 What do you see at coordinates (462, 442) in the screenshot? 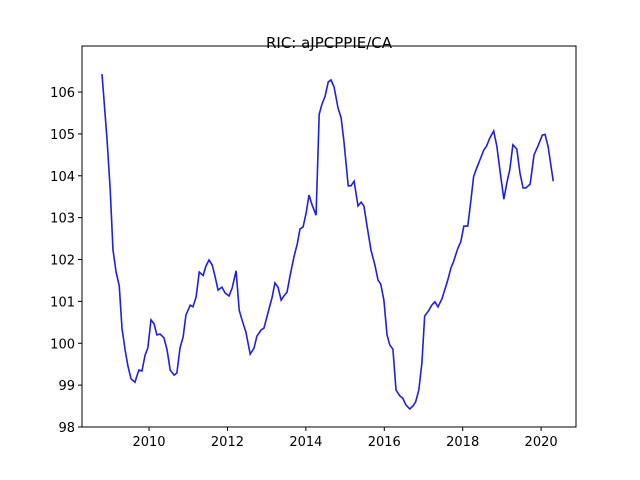
I see `x-tick-label: 2018` at bounding box center [462, 442].